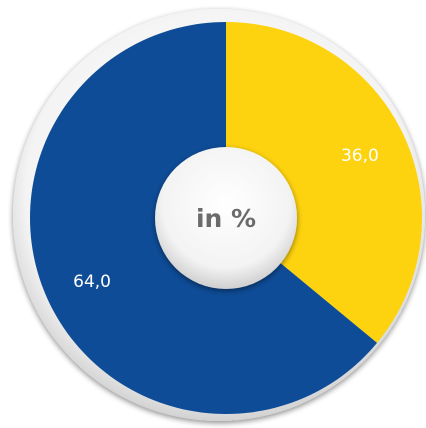  I want to click on center-hole, so click(226, 218).